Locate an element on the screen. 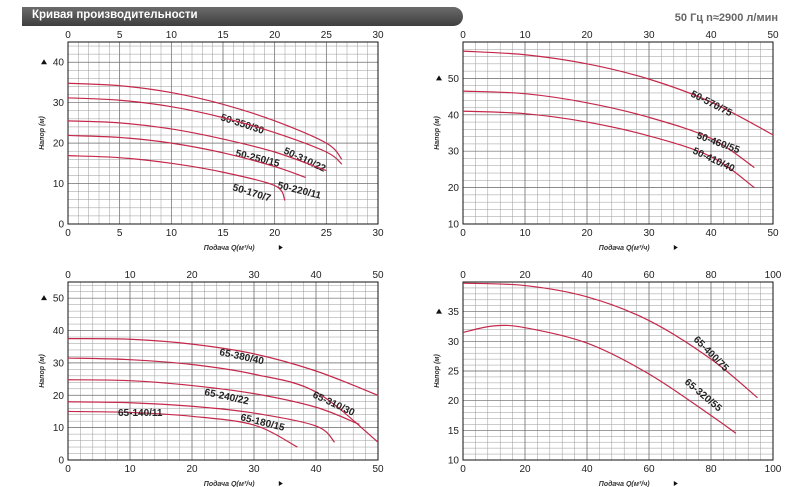 This screenshot has height=487, width=800. x-tick-label-top: 25 is located at coordinates (327, 35).